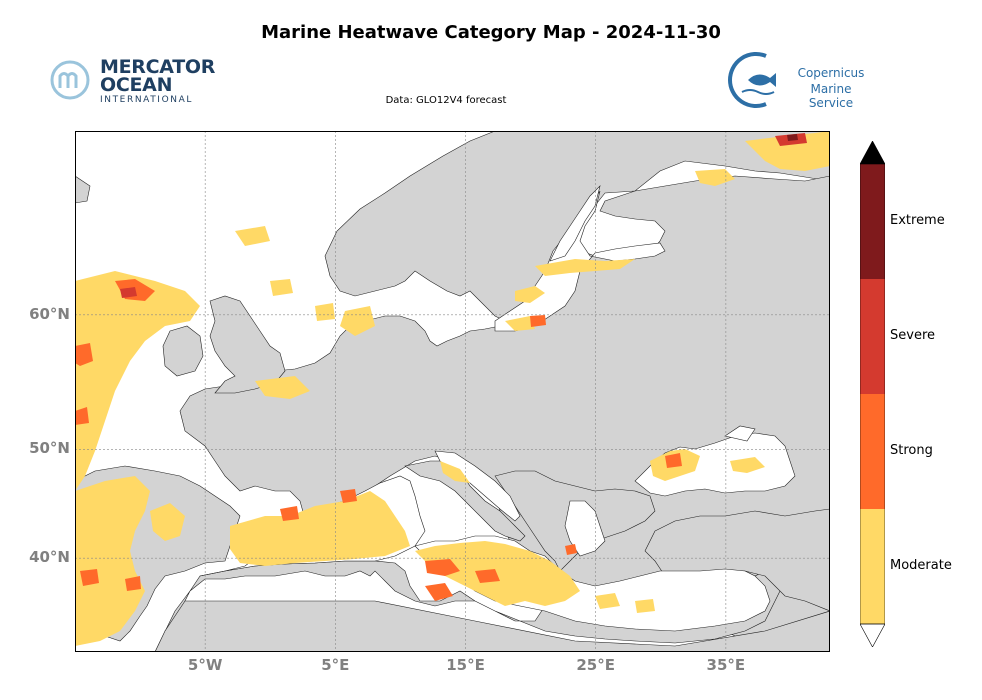 This screenshot has width=982, height=700. I want to click on colorbar-segment-moderate, so click(872, 566).